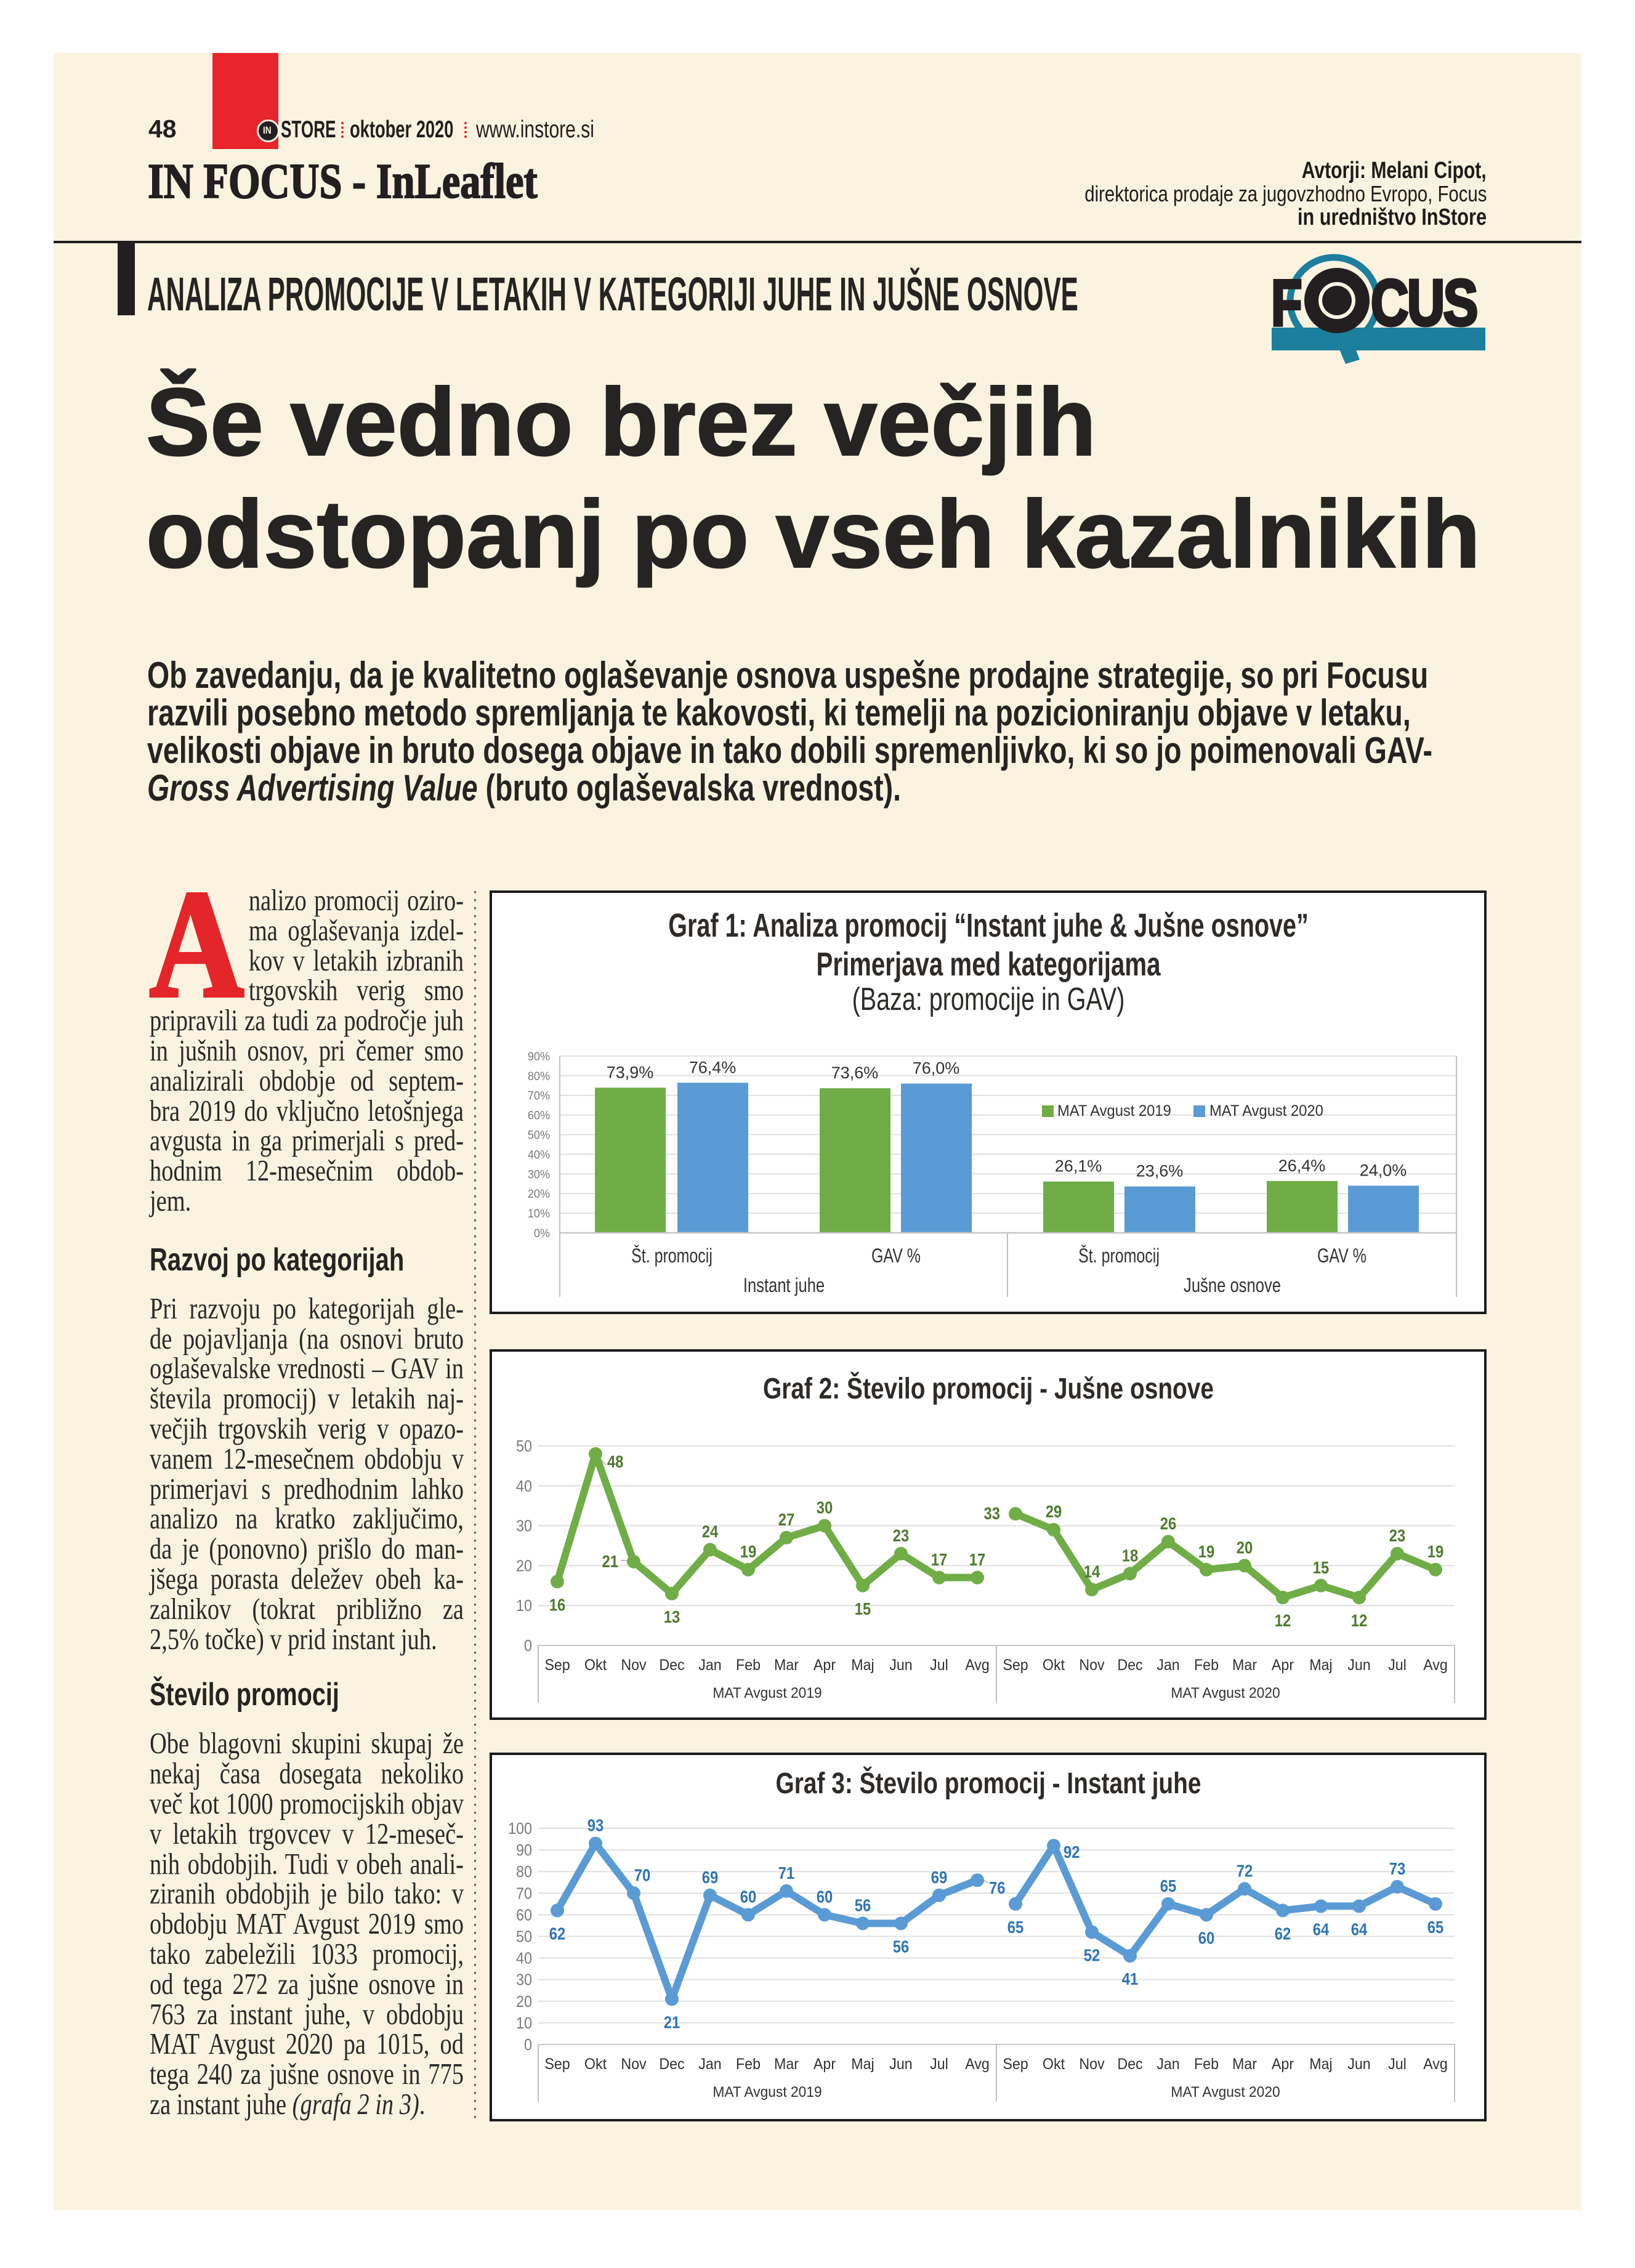 This screenshot has height=2268, width=1635. What do you see at coordinates (989, 1783) in the screenshot?
I see `svg-text:Graf 3: Število promocij - Ins: Graf 3: Število promocij - Instant juhe` at bounding box center [989, 1783].